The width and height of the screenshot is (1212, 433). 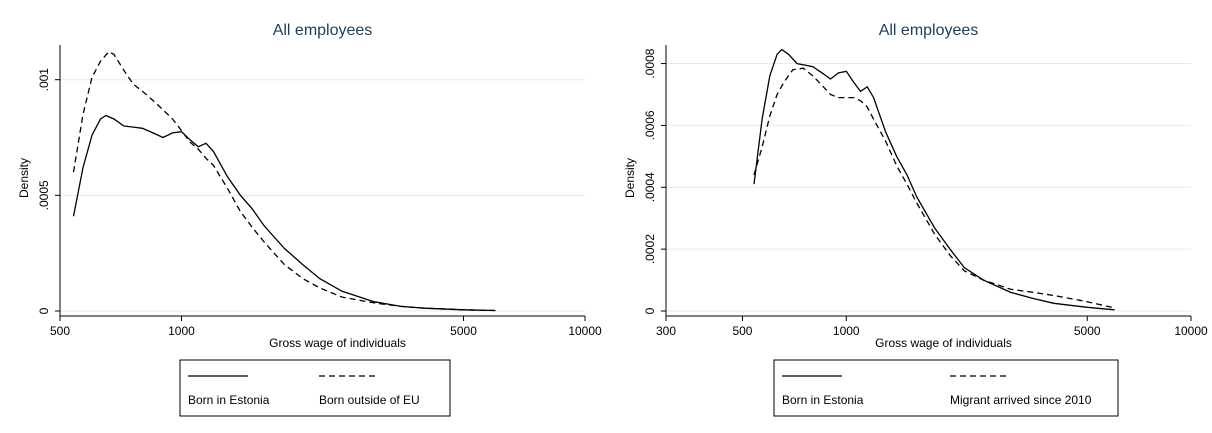 What do you see at coordinates (369, 400) in the screenshot?
I see `legend-label-2: Born outside of EU` at bounding box center [369, 400].